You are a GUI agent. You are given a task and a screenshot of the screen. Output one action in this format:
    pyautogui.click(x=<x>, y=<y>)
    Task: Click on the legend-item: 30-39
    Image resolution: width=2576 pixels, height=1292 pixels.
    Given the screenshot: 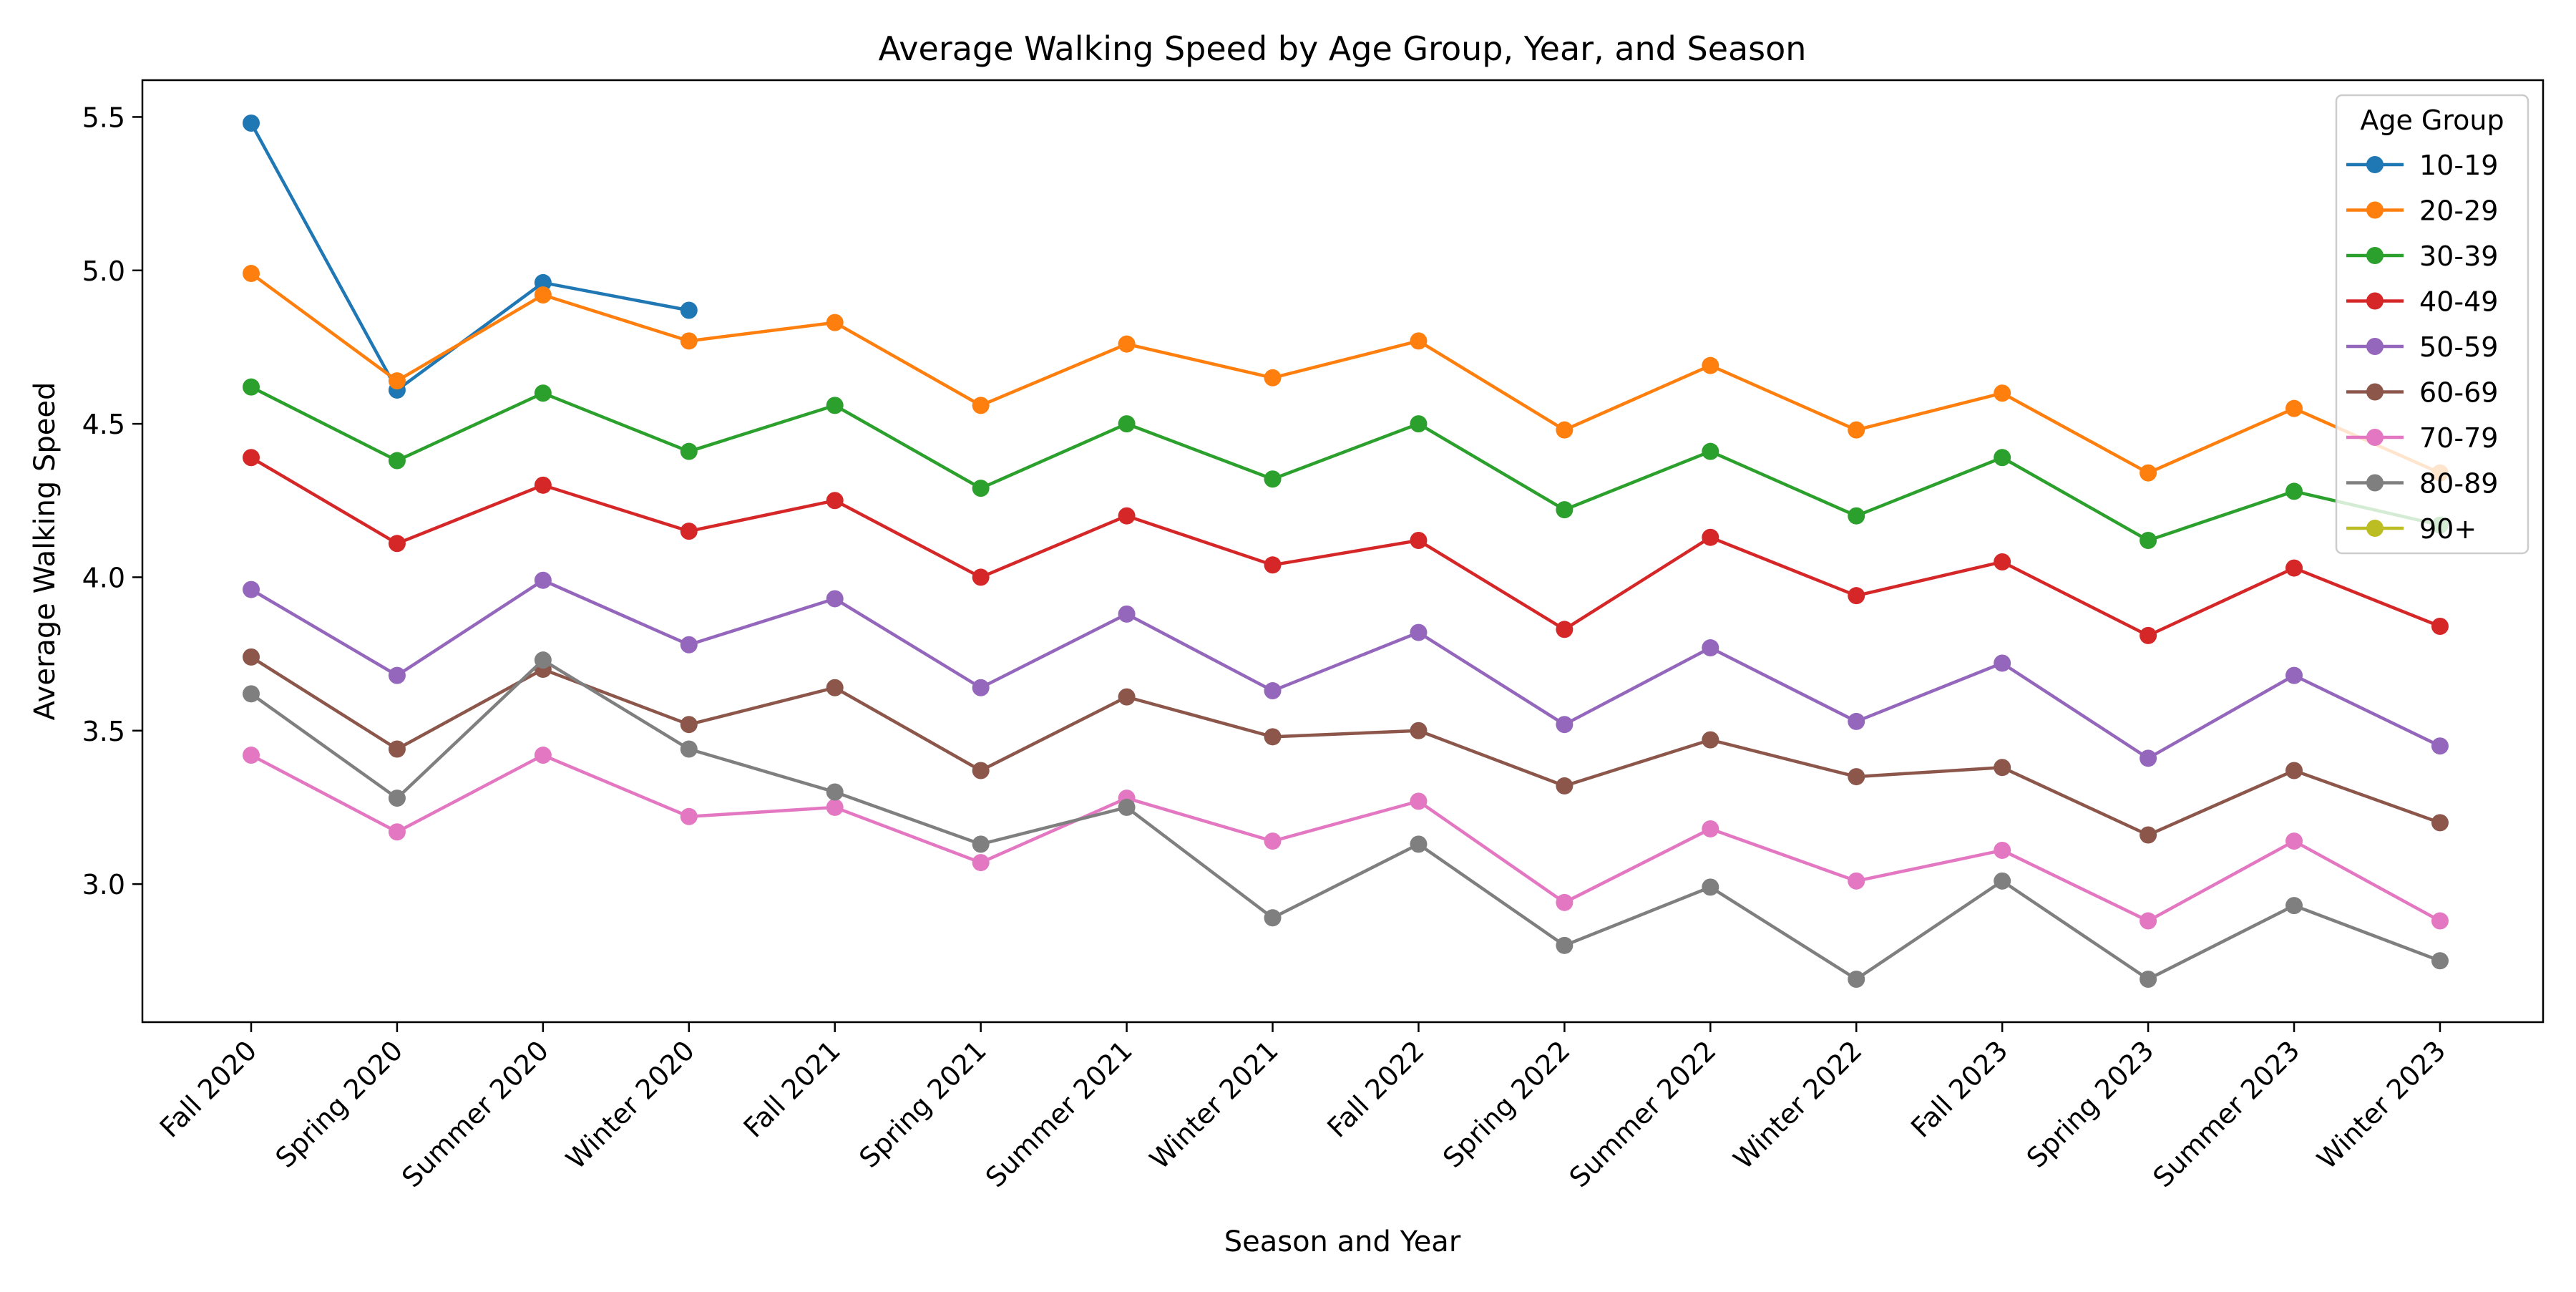 What is the action you would take?
    pyautogui.click(x=2422, y=256)
    